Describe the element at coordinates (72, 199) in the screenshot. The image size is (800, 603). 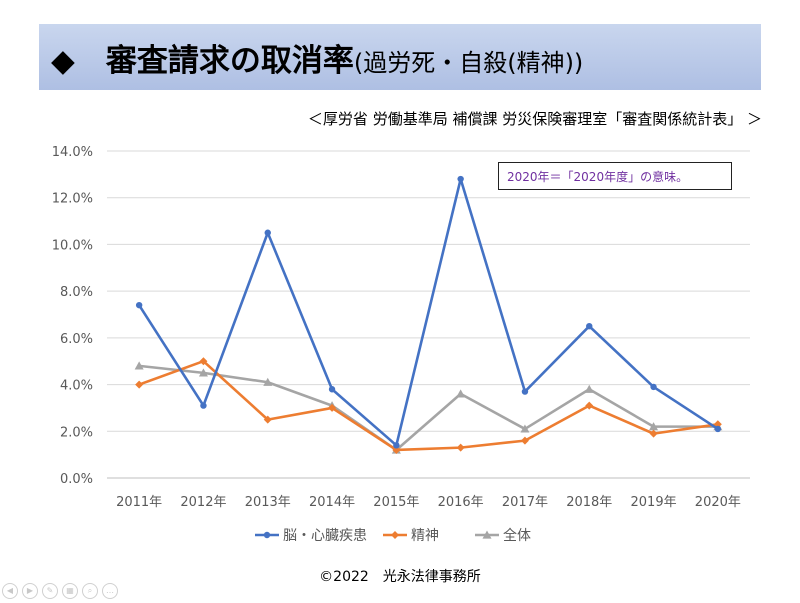
I see `y-tick-label: 12.0%` at that location.